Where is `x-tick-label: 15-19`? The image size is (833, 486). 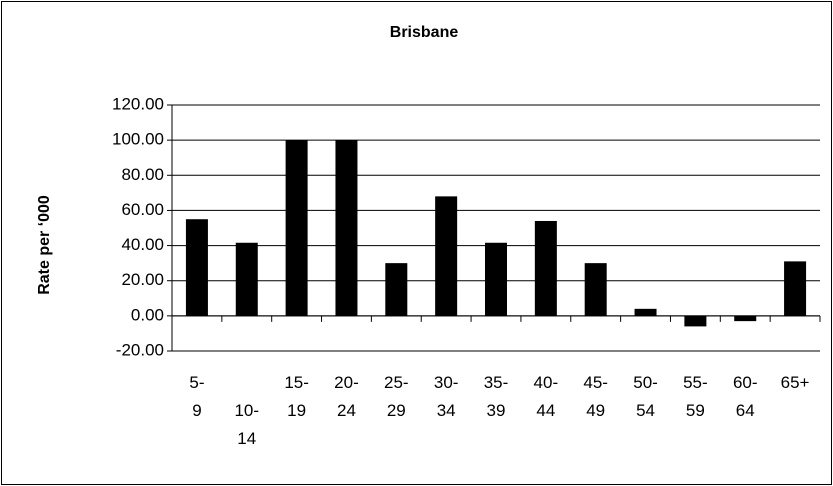
x-tick-label: 15-19 is located at coordinates (296, 396).